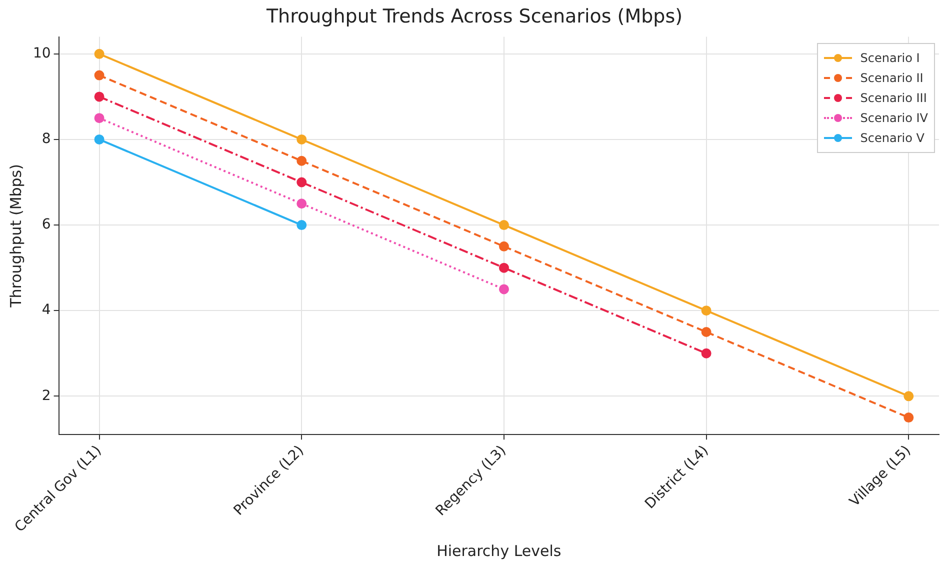  I want to click on y-tick-label: 4, so click(46, 310).